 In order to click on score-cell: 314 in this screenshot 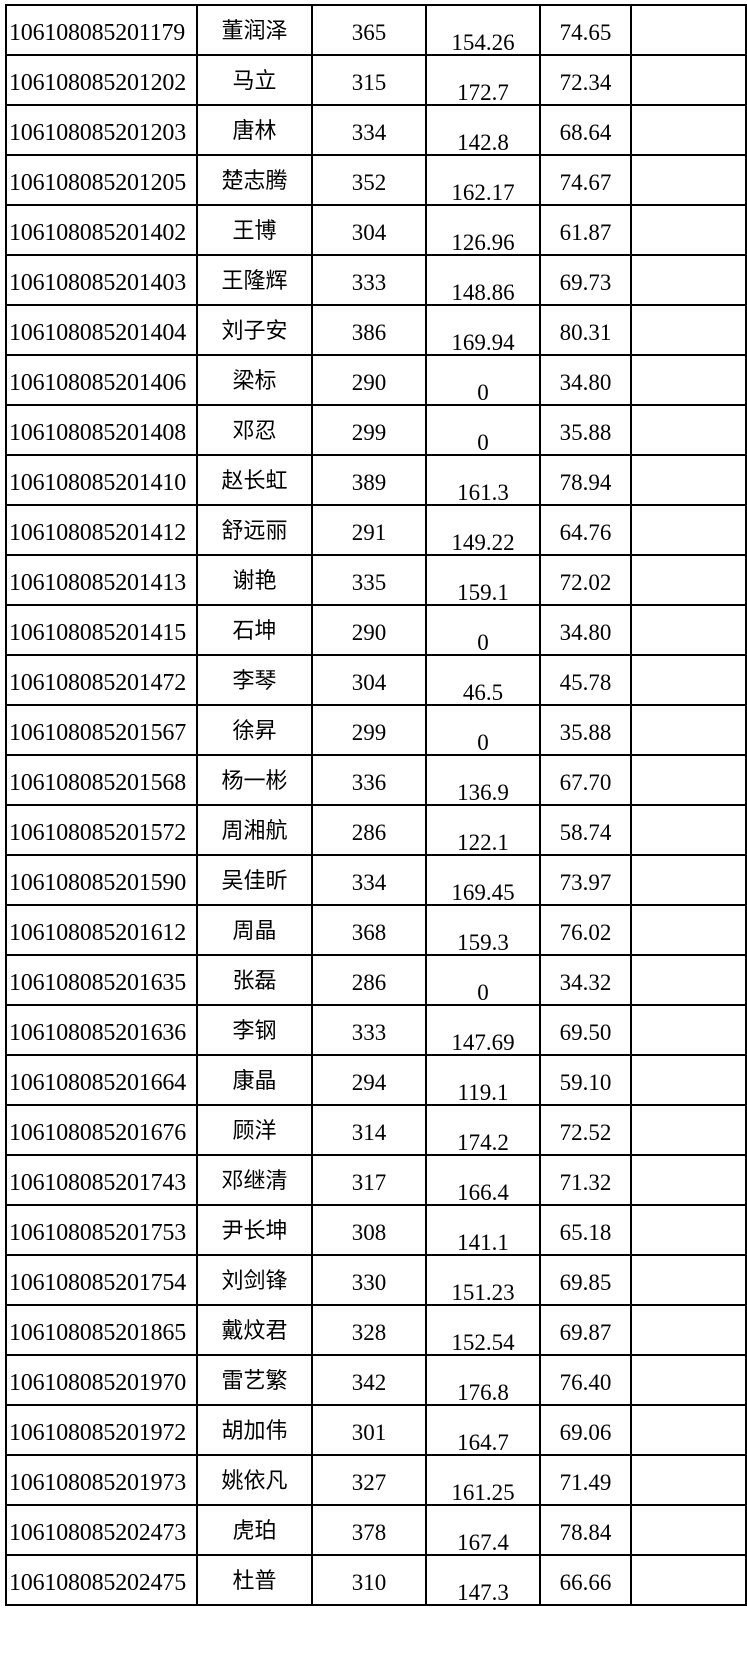, I will do `click(369, 1130)`.